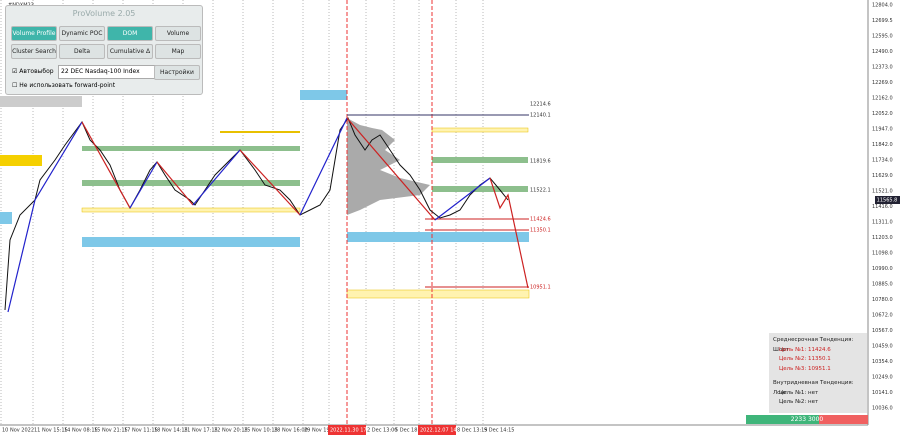  I want to click on level-label: 10951.1, so click(540, 288).